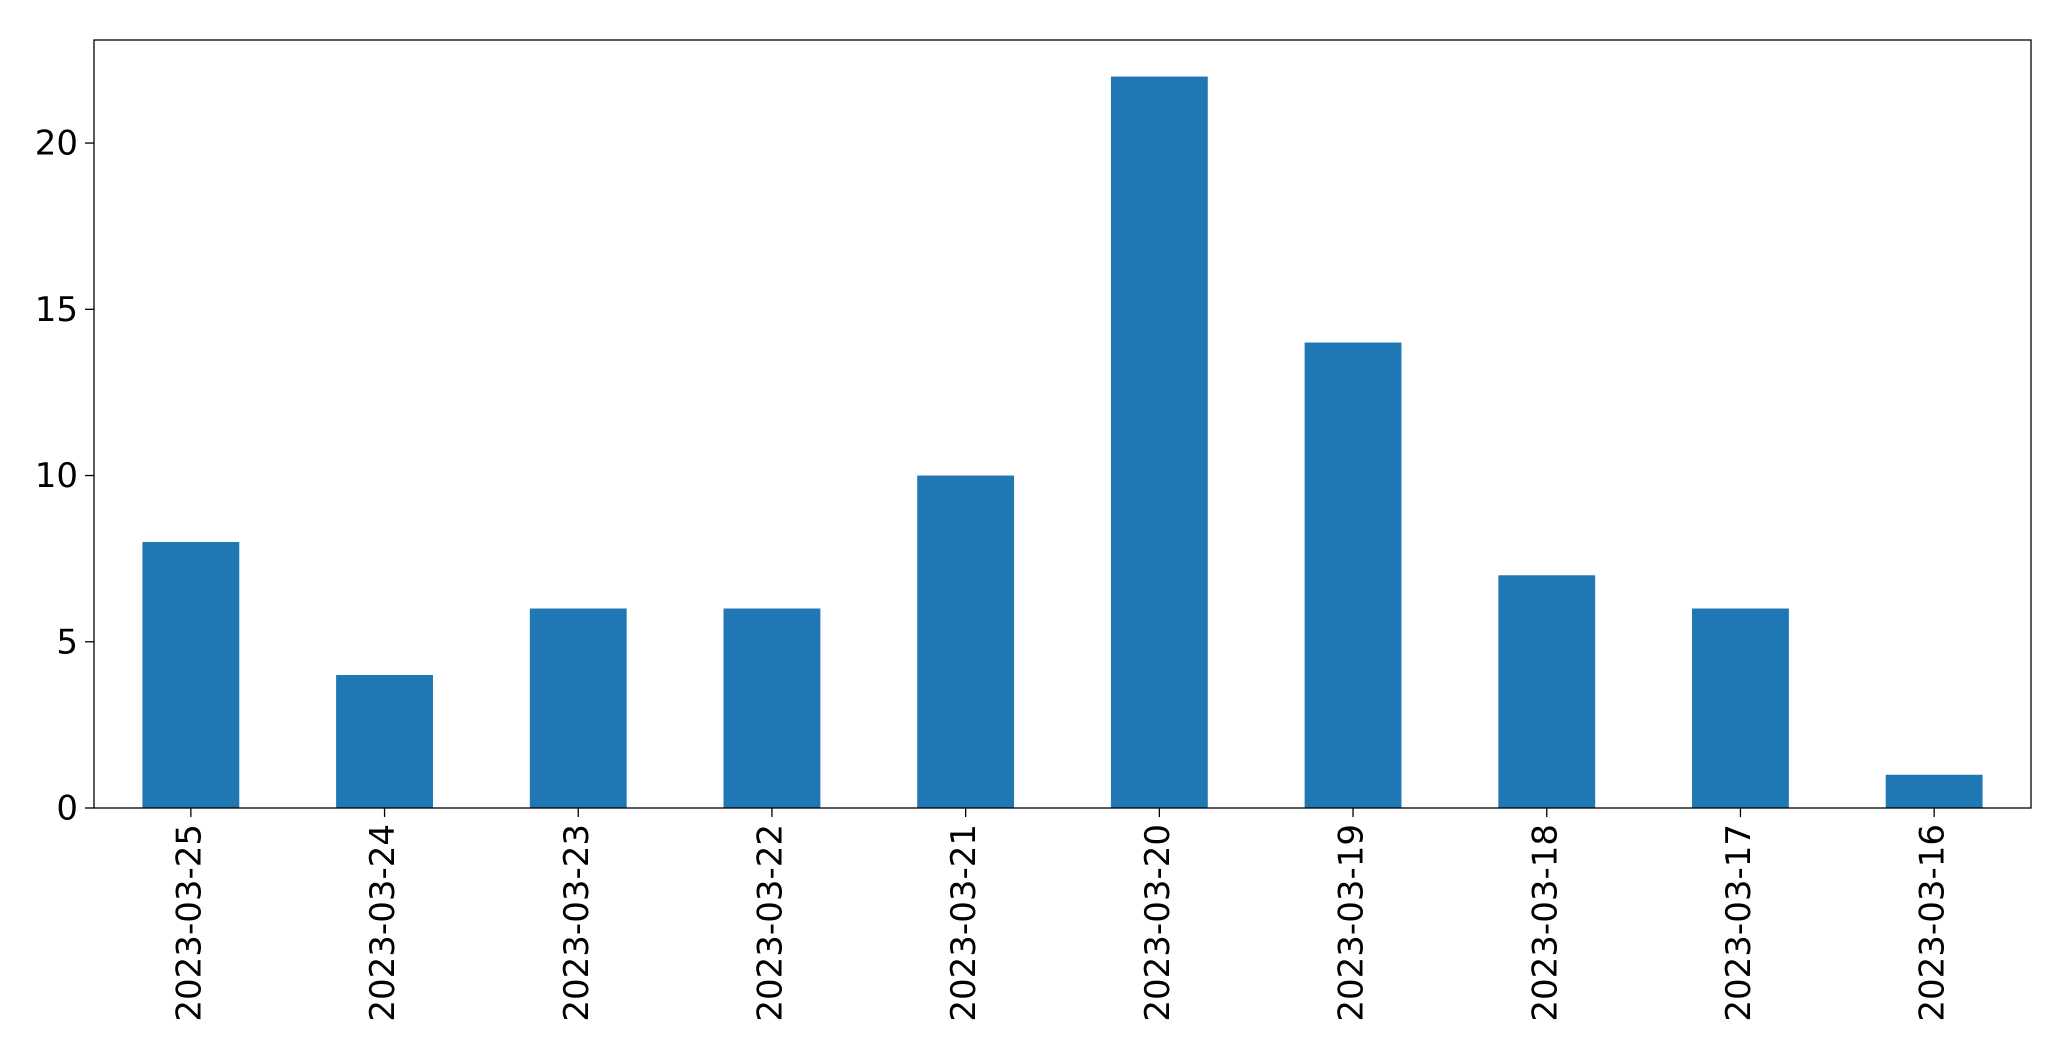 This screenshot has width=2071, height=1061. What do you see at coordinates (1158, 923) in the screenshot?
I see `x-tick-label: 2023-03-20` at bounding box center [1158, 923].